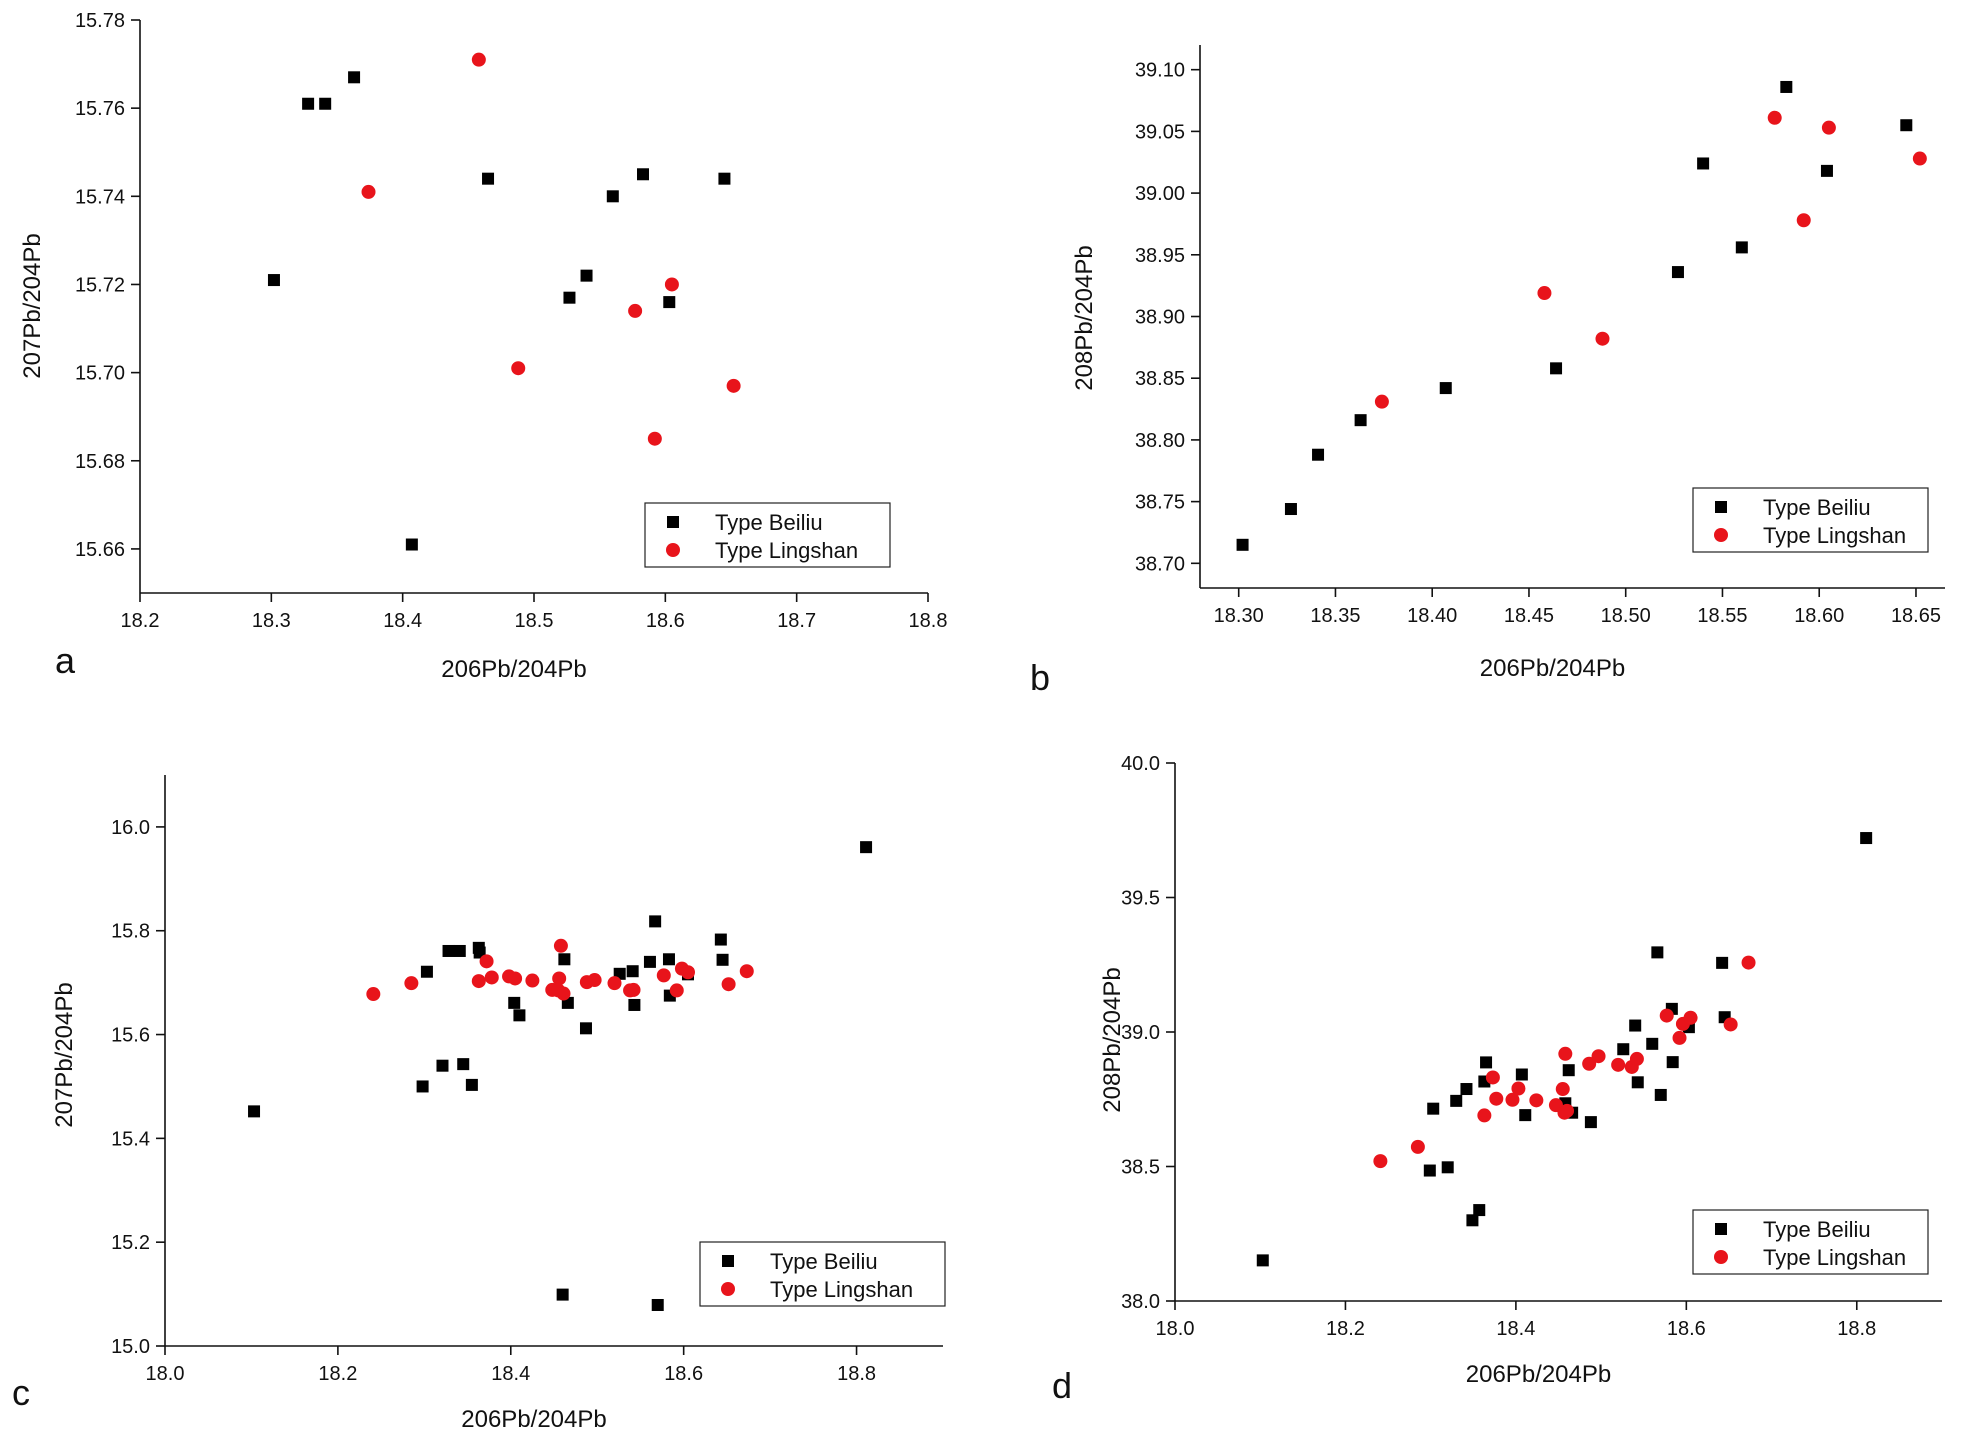  What do you see at coordinates (1140, 1302) in the screenshot?
I see `y-tick-label: 38.0` at bounding box center [1140, 1302].